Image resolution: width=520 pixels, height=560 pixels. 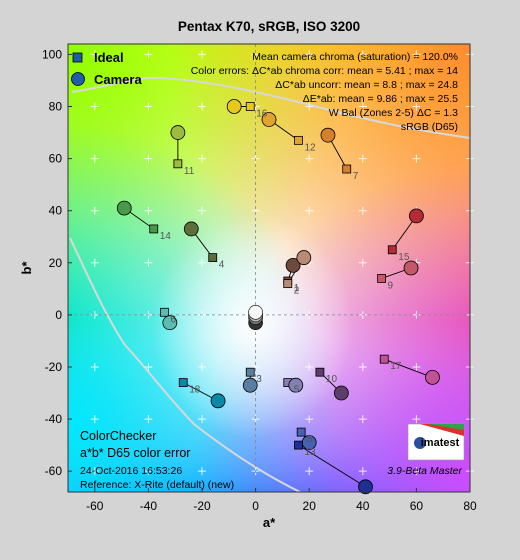 What do you see at coordinates (396, 366) in the screenshot?
I see `patch-label-17: 17` at bounding box center [396, 366].